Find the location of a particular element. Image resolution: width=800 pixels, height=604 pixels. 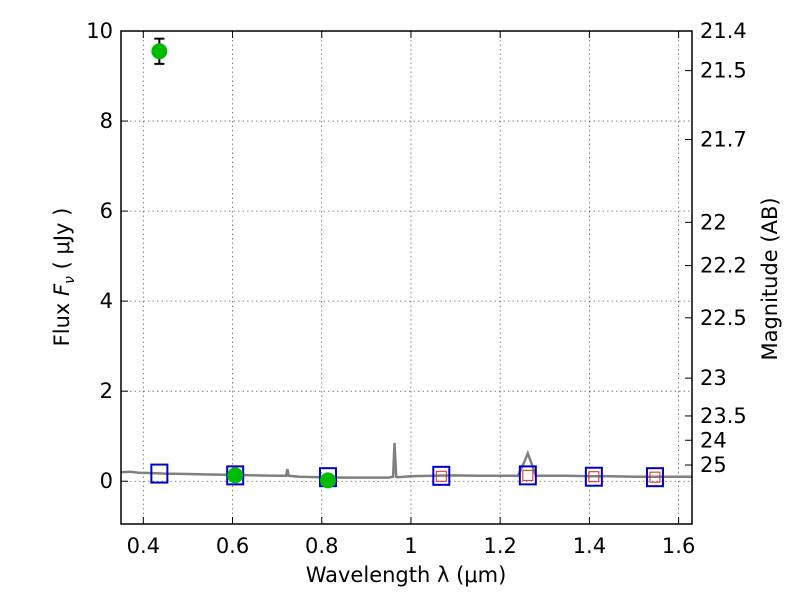

right-axis-label: Magnitude (AB) is located at coordinates (770, 278).